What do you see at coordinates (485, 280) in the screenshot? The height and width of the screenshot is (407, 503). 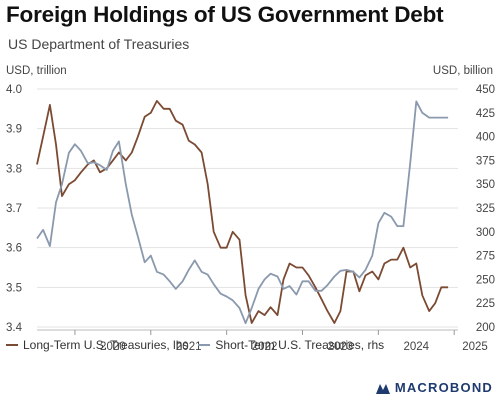 I see `right-tick-label: 250` at bounding box center [485, 280].